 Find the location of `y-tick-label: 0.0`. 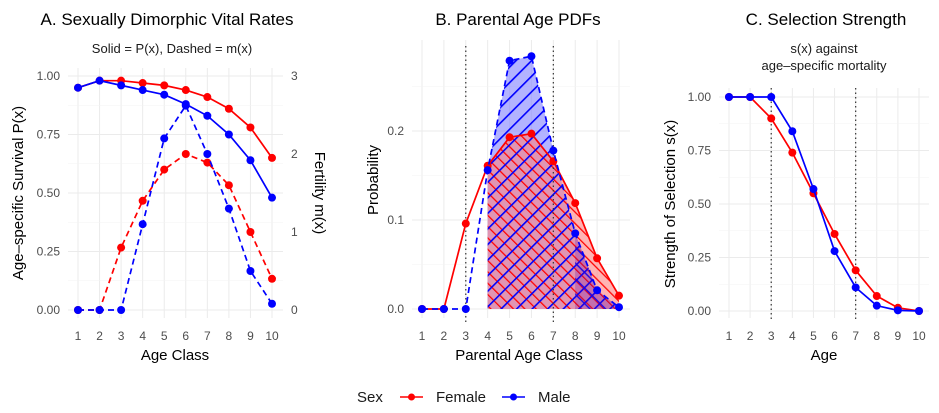

y-tick-label: 0.0 is located at coordinates (395, 309).